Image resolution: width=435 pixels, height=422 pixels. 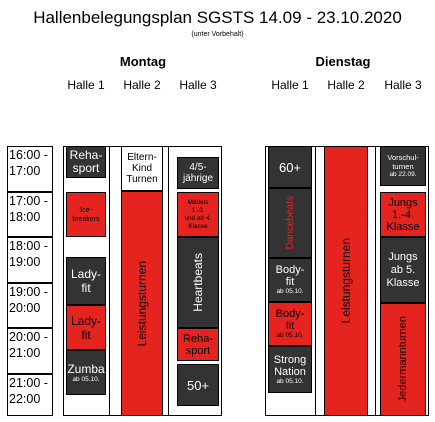 What do you see at coordinates (198, 282) in the screenshot?
I see `montag-h3-heartbeats: Heartbeats` at bounding box center [198, 282].